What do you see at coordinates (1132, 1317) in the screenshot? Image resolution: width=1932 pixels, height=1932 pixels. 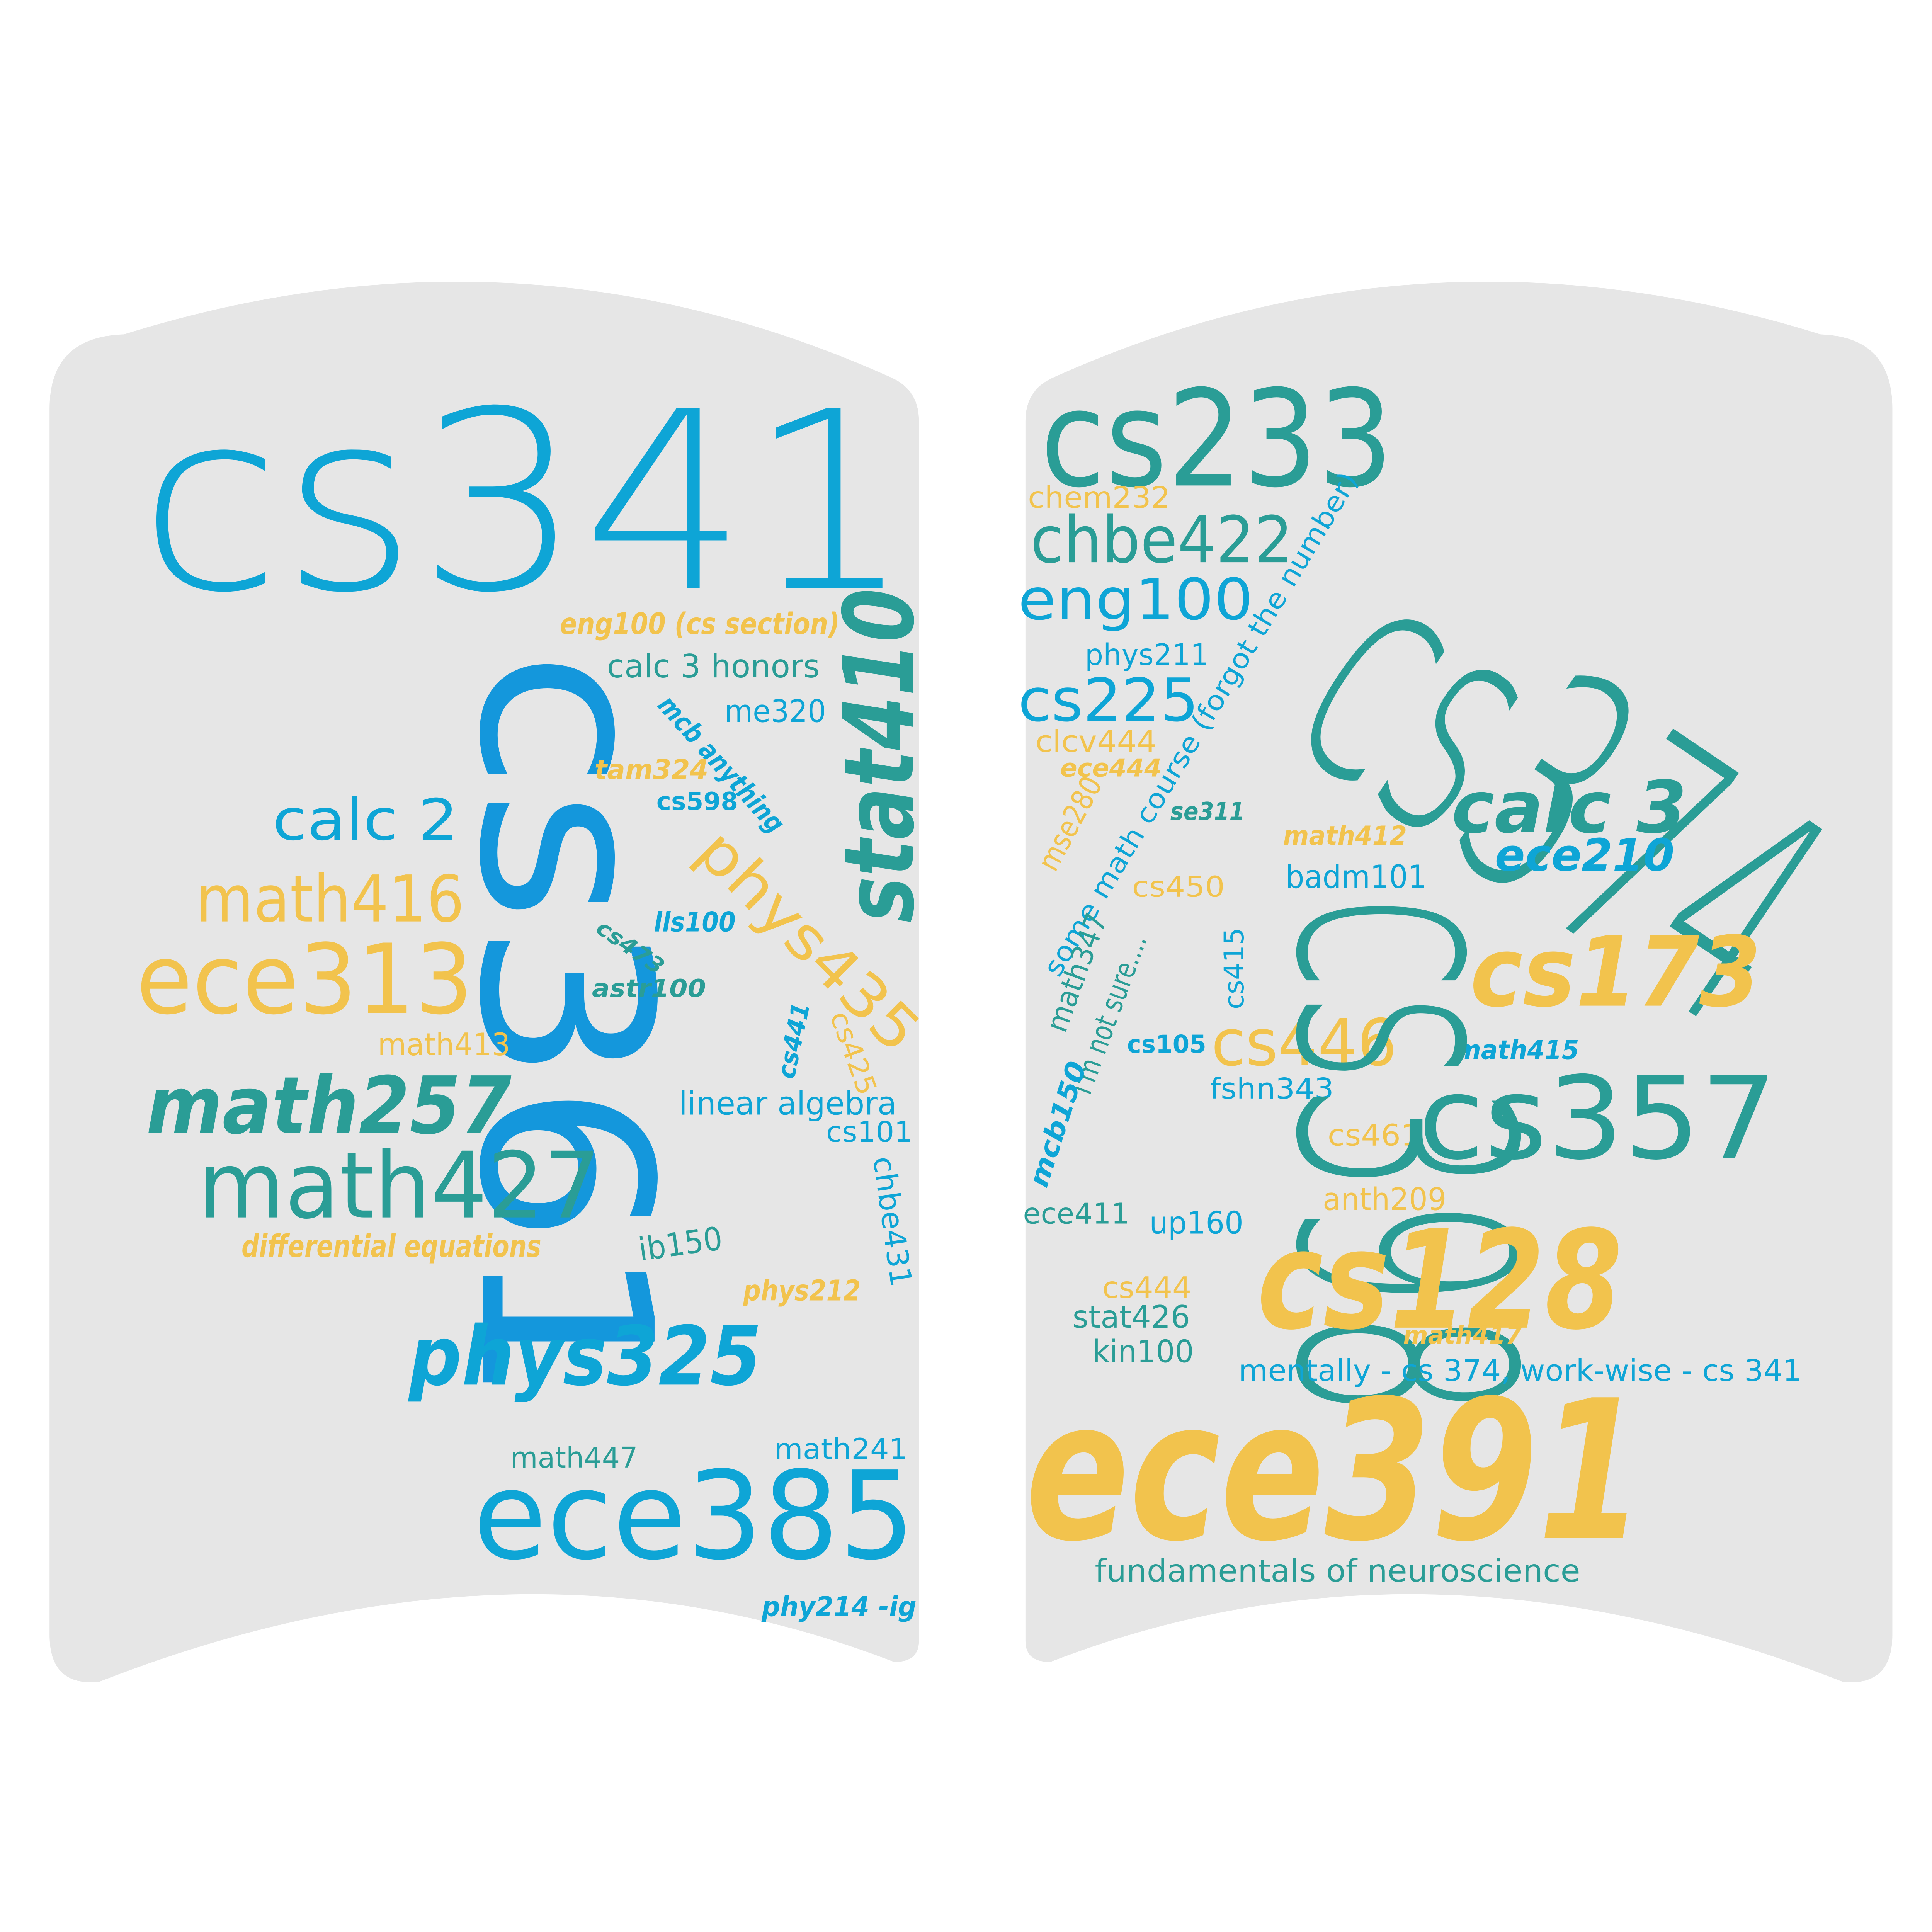 I see `word-stat426: stat426` at bounding box center [1132, 1317].